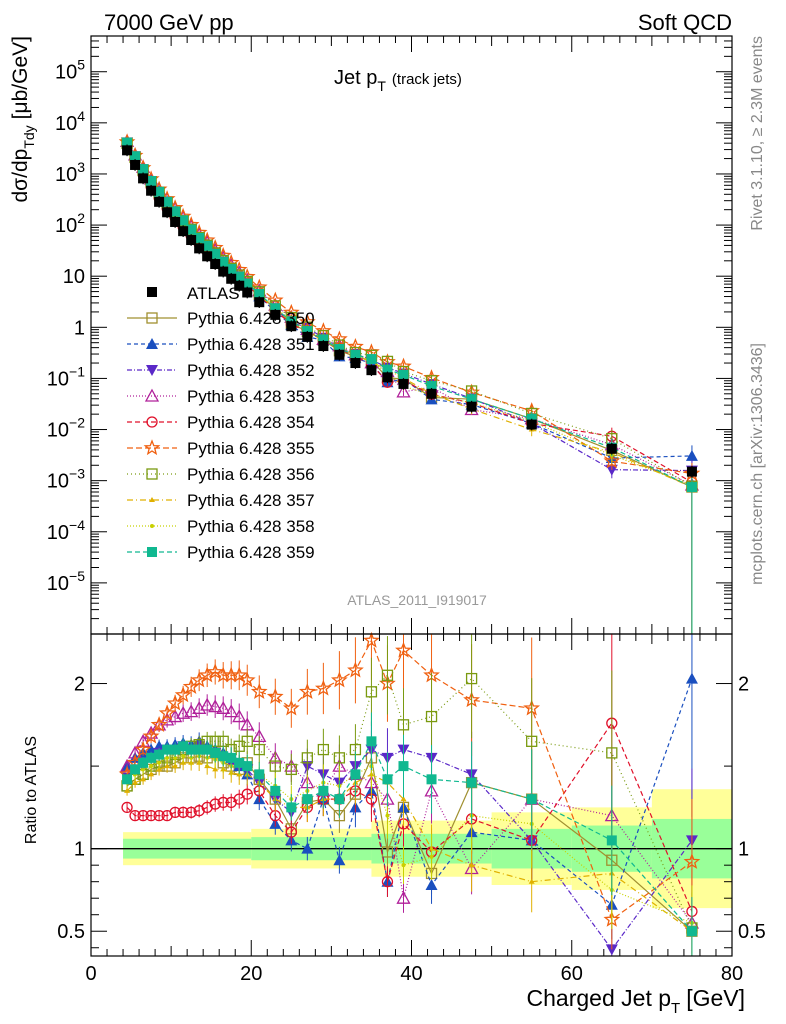 This screenshot has width=786, height=1024. What do you see at coordinates (29, 136) in the screenshot?
I see `y-axis-label-sub: Tdy` at bounding box center [29, 136].